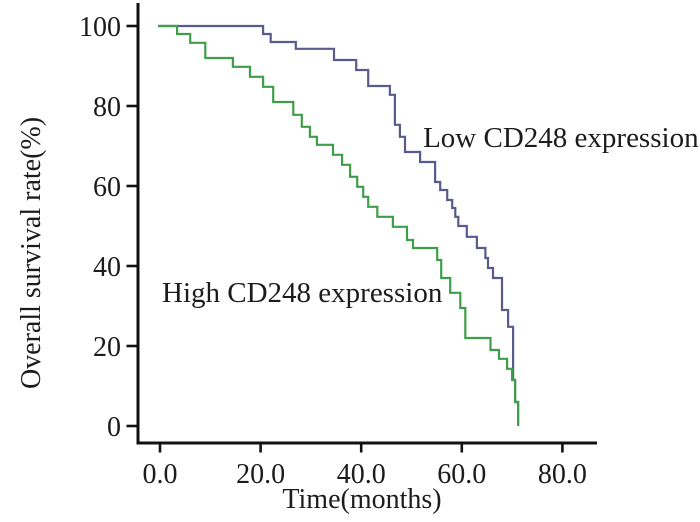  What do you see at coordinates (461, 474) in the screenshot?
I see `x-tick-label: 60.0` at bounding box center [461, 474].